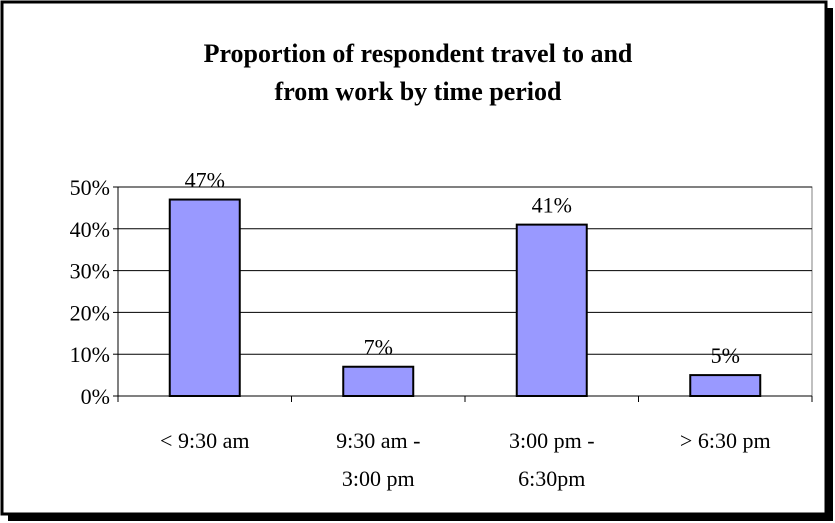 The image size is (835, 523). What do you see at coordinates (378, 347) in the screenshot?
I see `data-label: 7%` at bounding box center [378, 347].